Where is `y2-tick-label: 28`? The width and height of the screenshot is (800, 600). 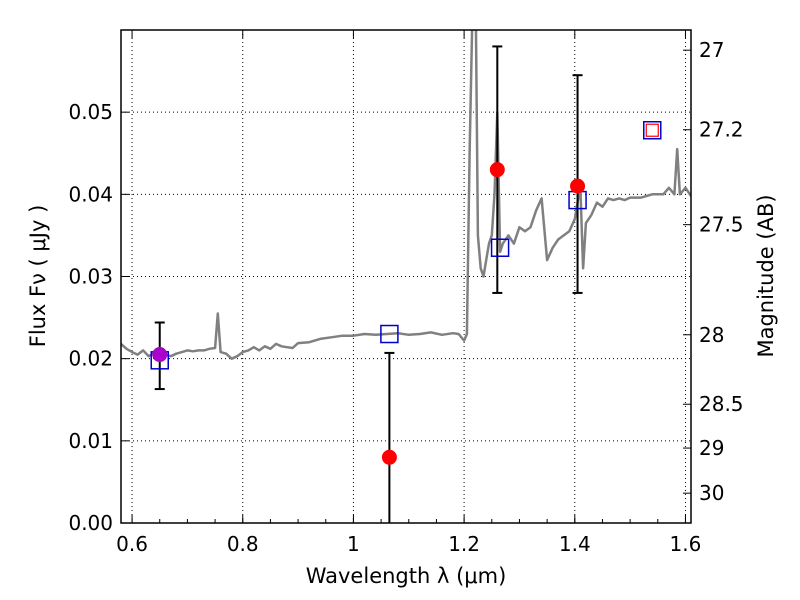 y2-tick-label: 28 is located at coordinates (711, 335).